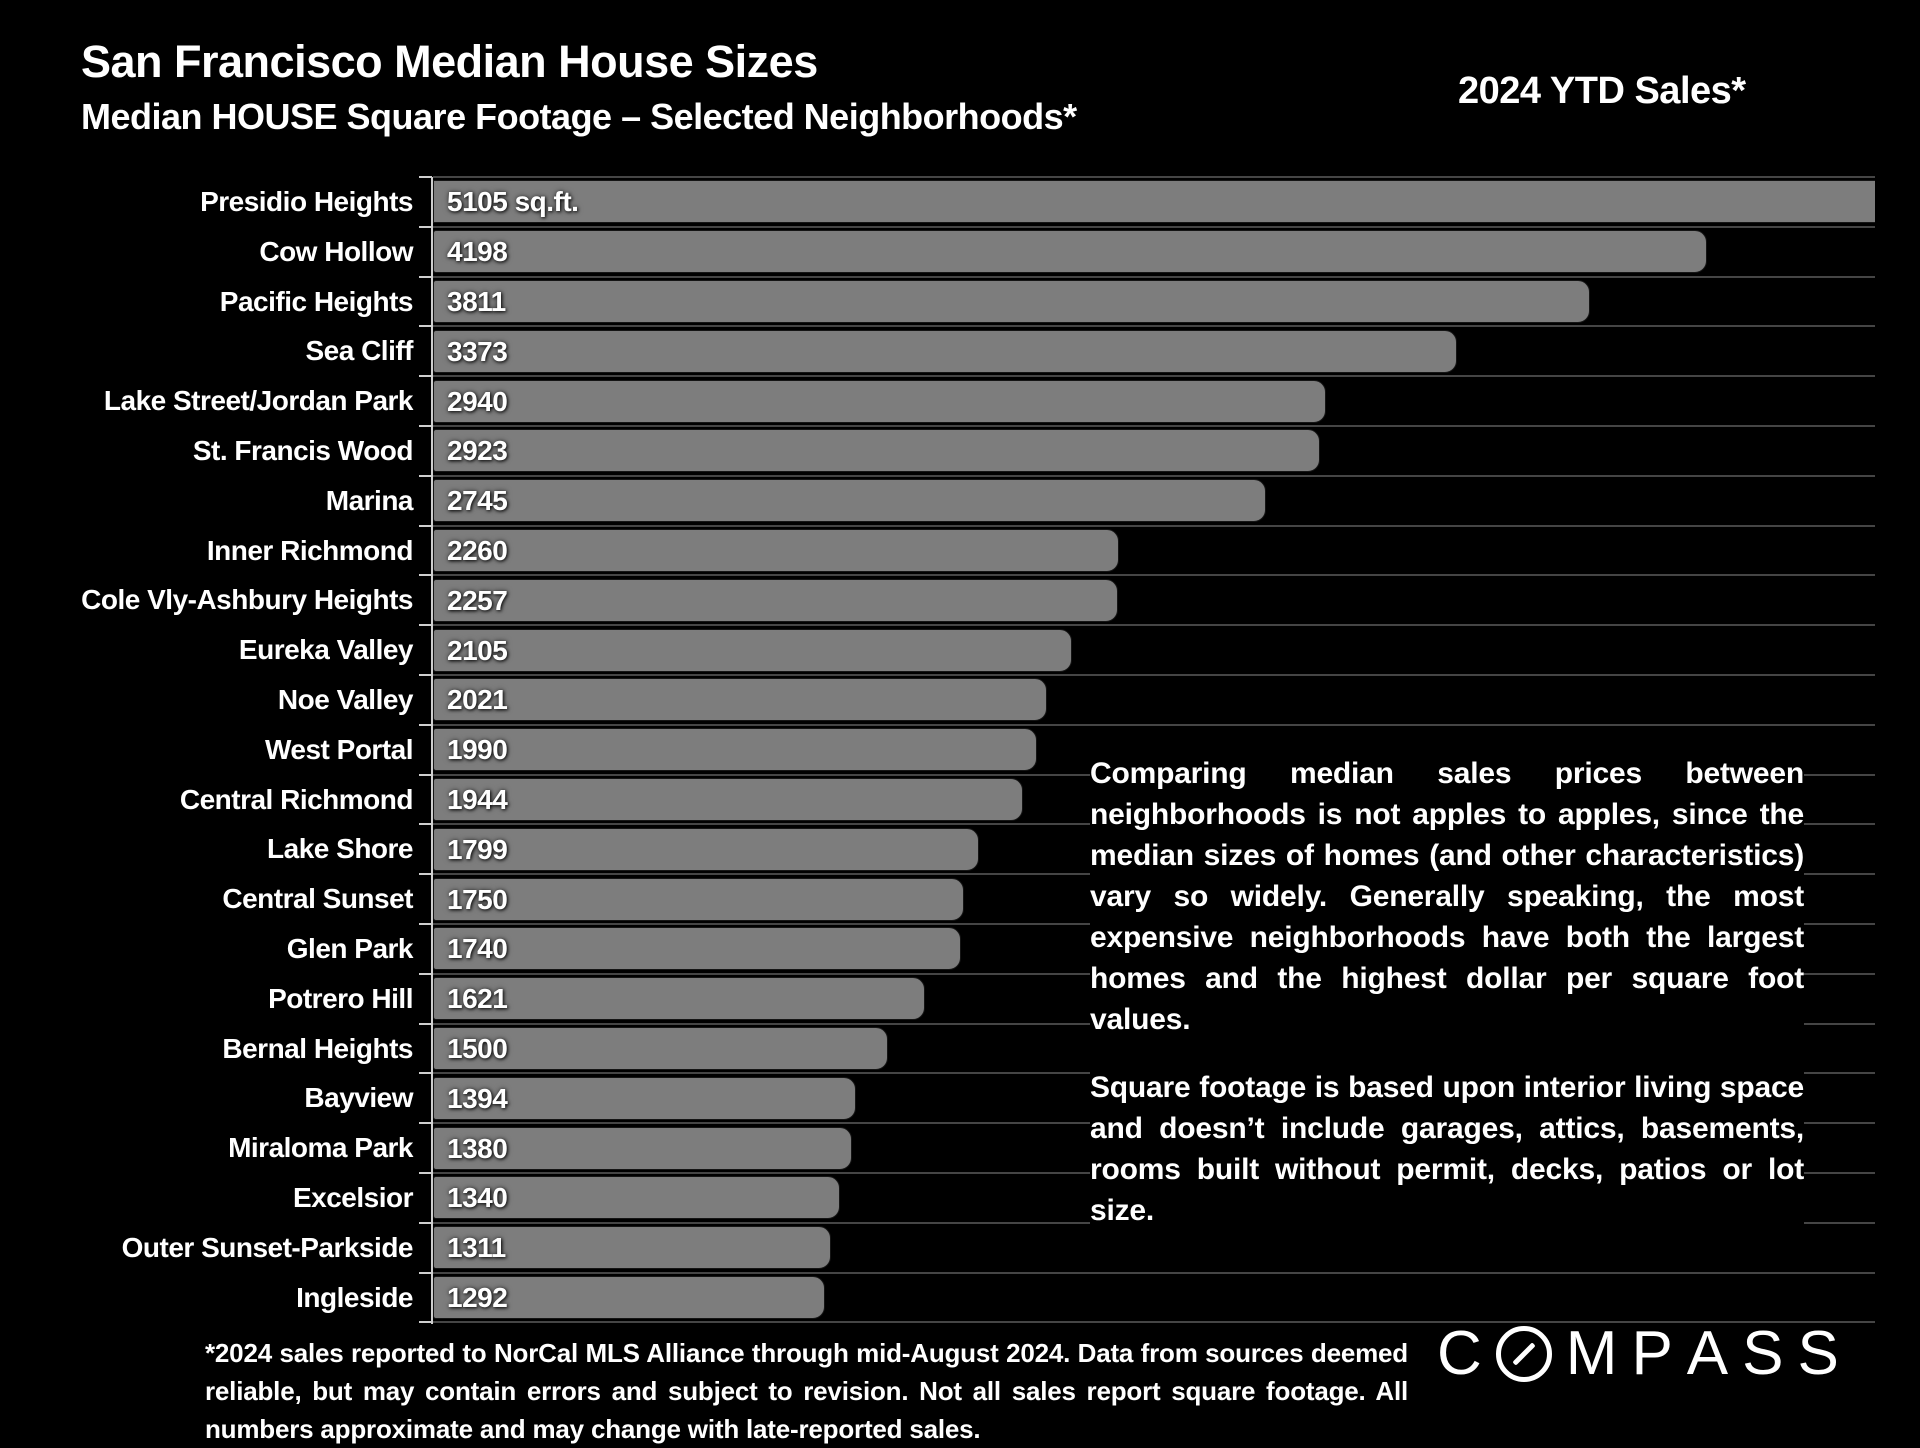  What do you see at coordinates (477, 699) in the screenshot?
I see `value-label: 2021` at bounding box center [477, 699].